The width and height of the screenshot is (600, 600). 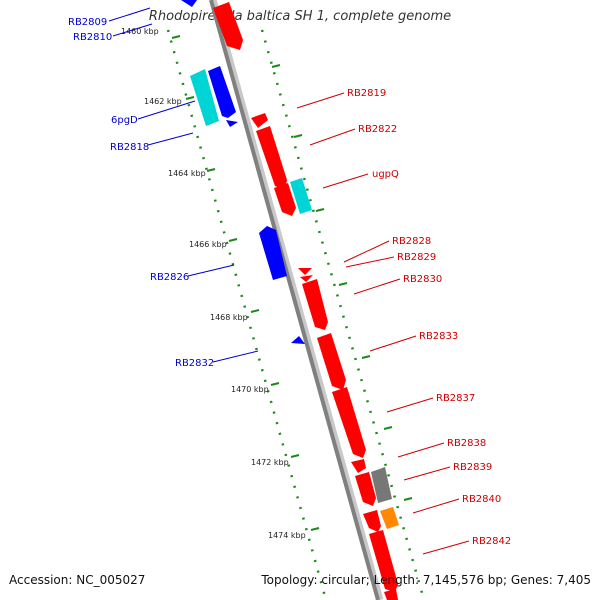 I want to click on gene-label-left: RB2832, so click(x=194, y=363).